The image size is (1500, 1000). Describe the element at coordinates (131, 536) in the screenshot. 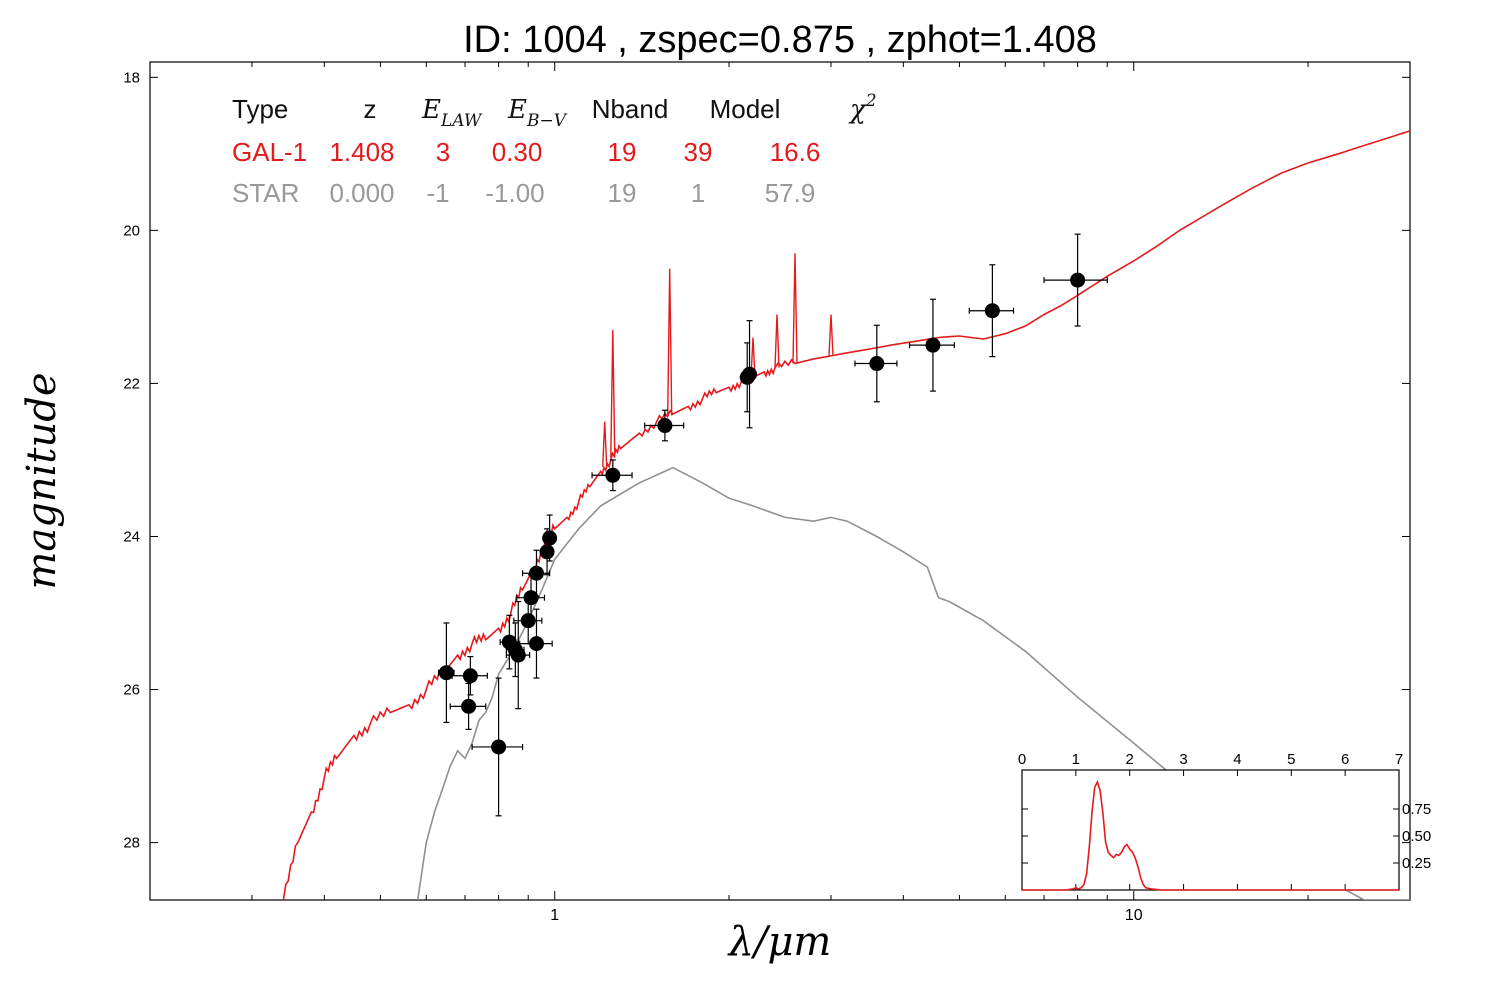

I see `y-tick-label: 24` at that location.